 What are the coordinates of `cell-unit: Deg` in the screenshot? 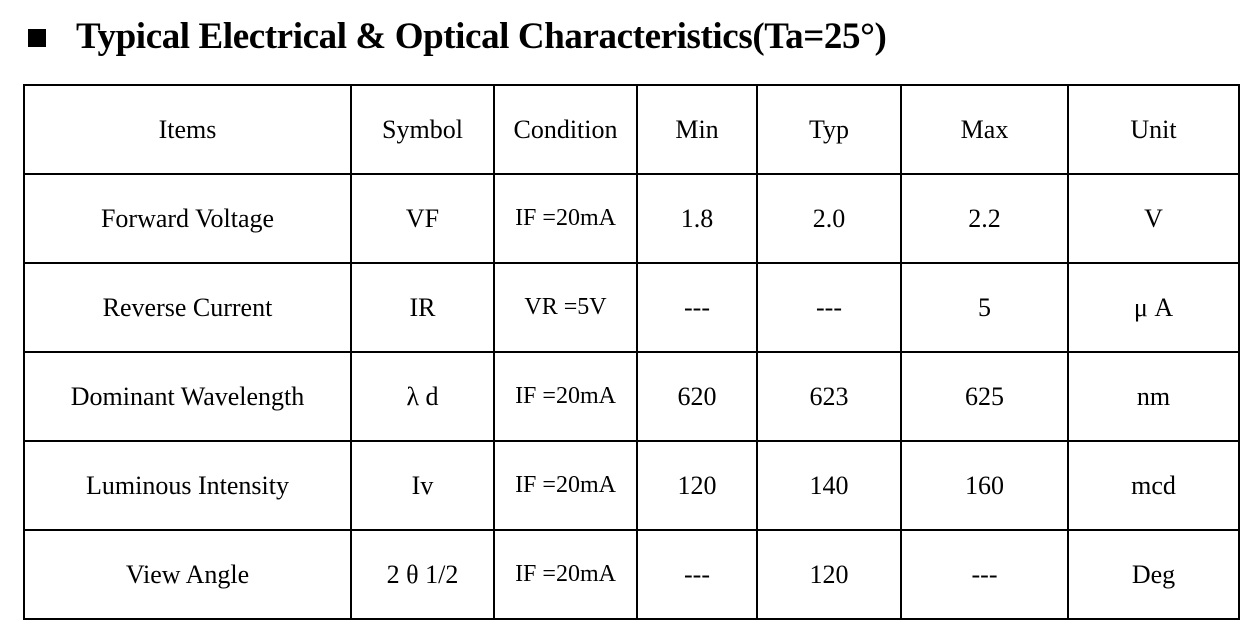 It's located at (1153, 574).